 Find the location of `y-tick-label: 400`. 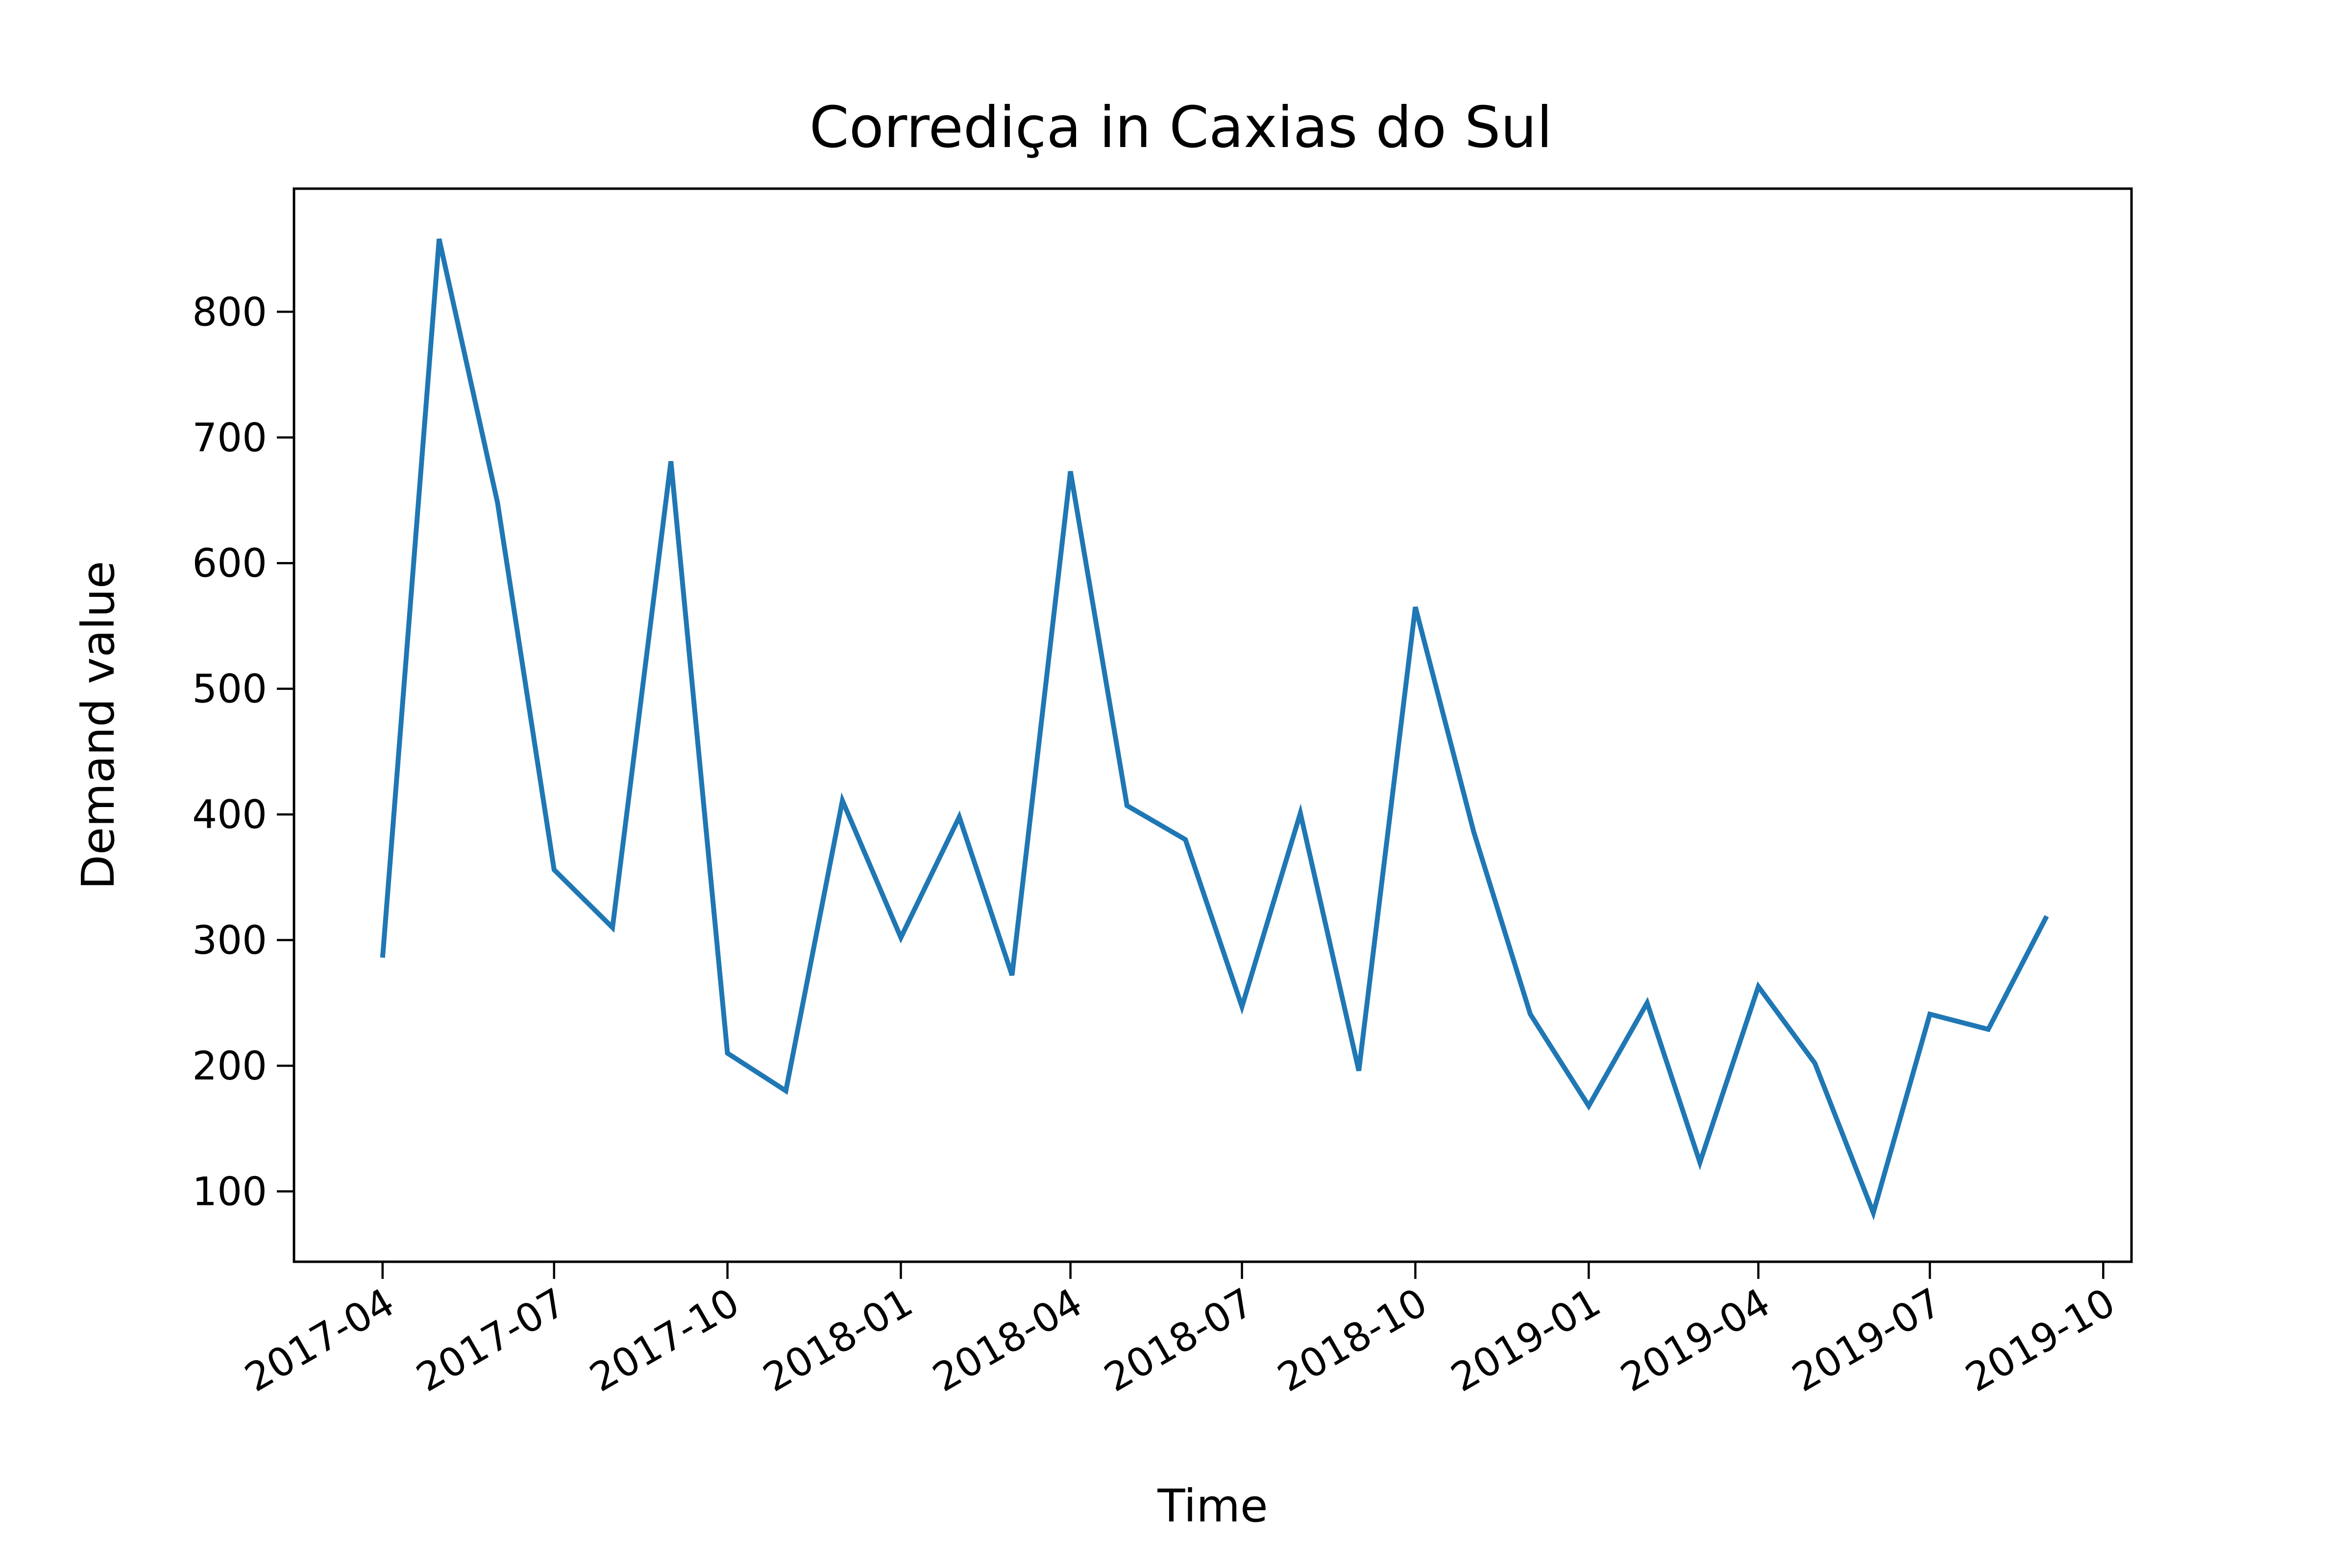

y-tick-label: 400 is located at coordinates (229, 814).